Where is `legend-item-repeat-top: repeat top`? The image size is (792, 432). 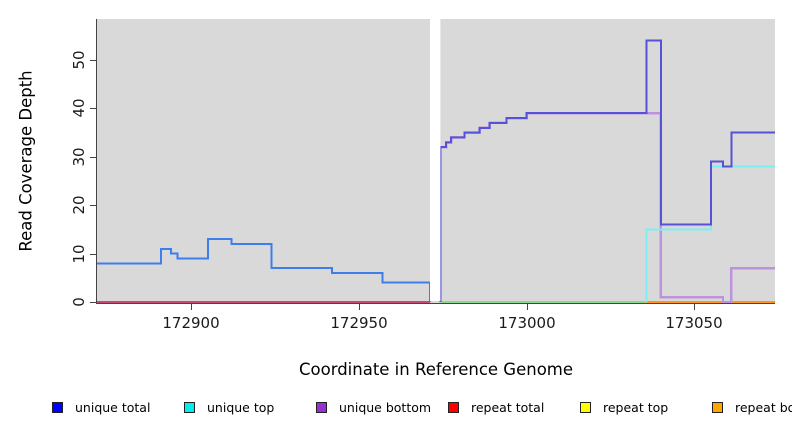 legend-item-repeat-top: repeat top is located at coordinates (624, 407).